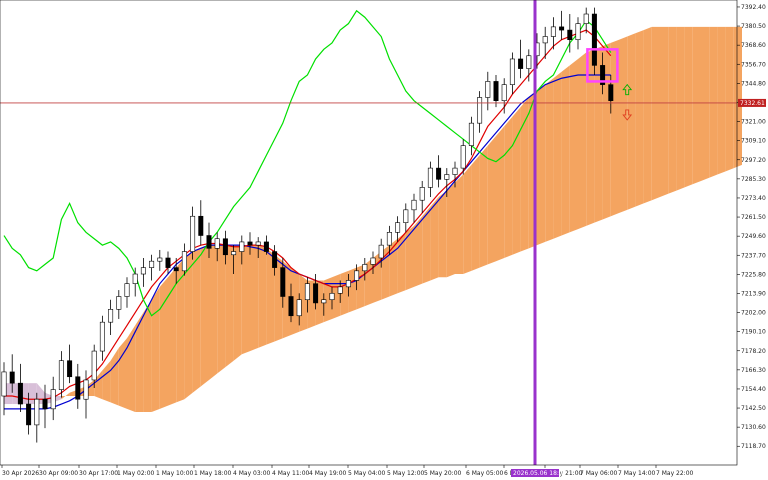 Image resolution: width=768 pixels, height=480 pixels. I want to click on x-tick-label: 30 Apr 17:00, so click(98, 473).